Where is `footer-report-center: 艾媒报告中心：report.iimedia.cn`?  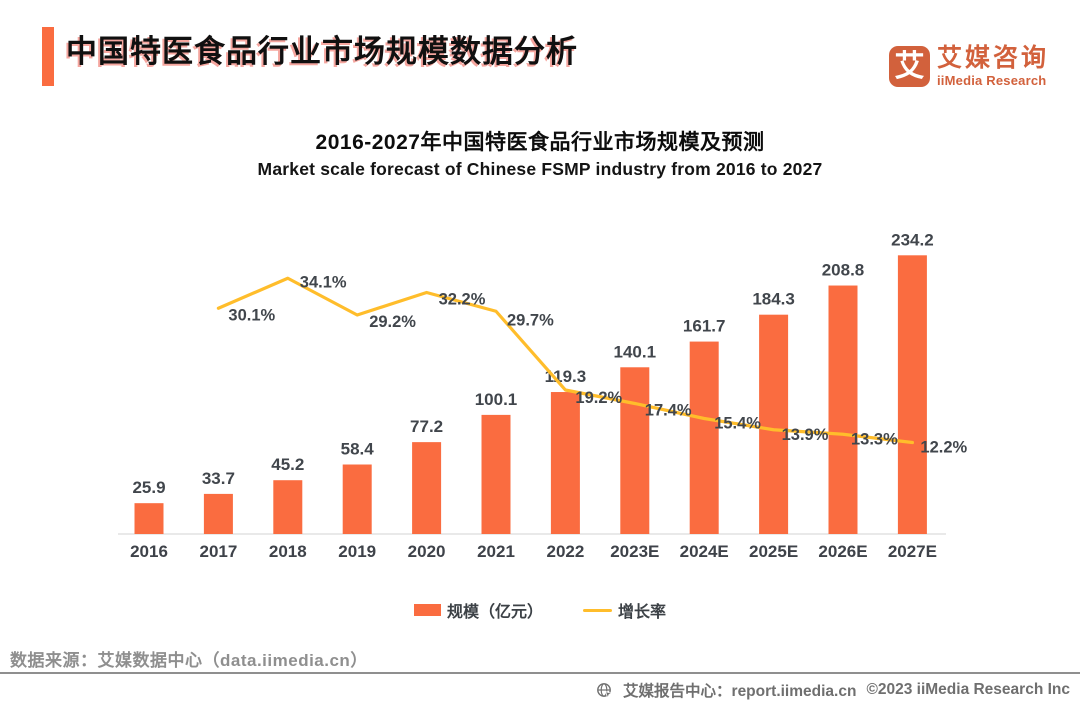
footer-report-center: 艾媒报告中心：report.iimedia.cn is located at coordinates (740, 691).